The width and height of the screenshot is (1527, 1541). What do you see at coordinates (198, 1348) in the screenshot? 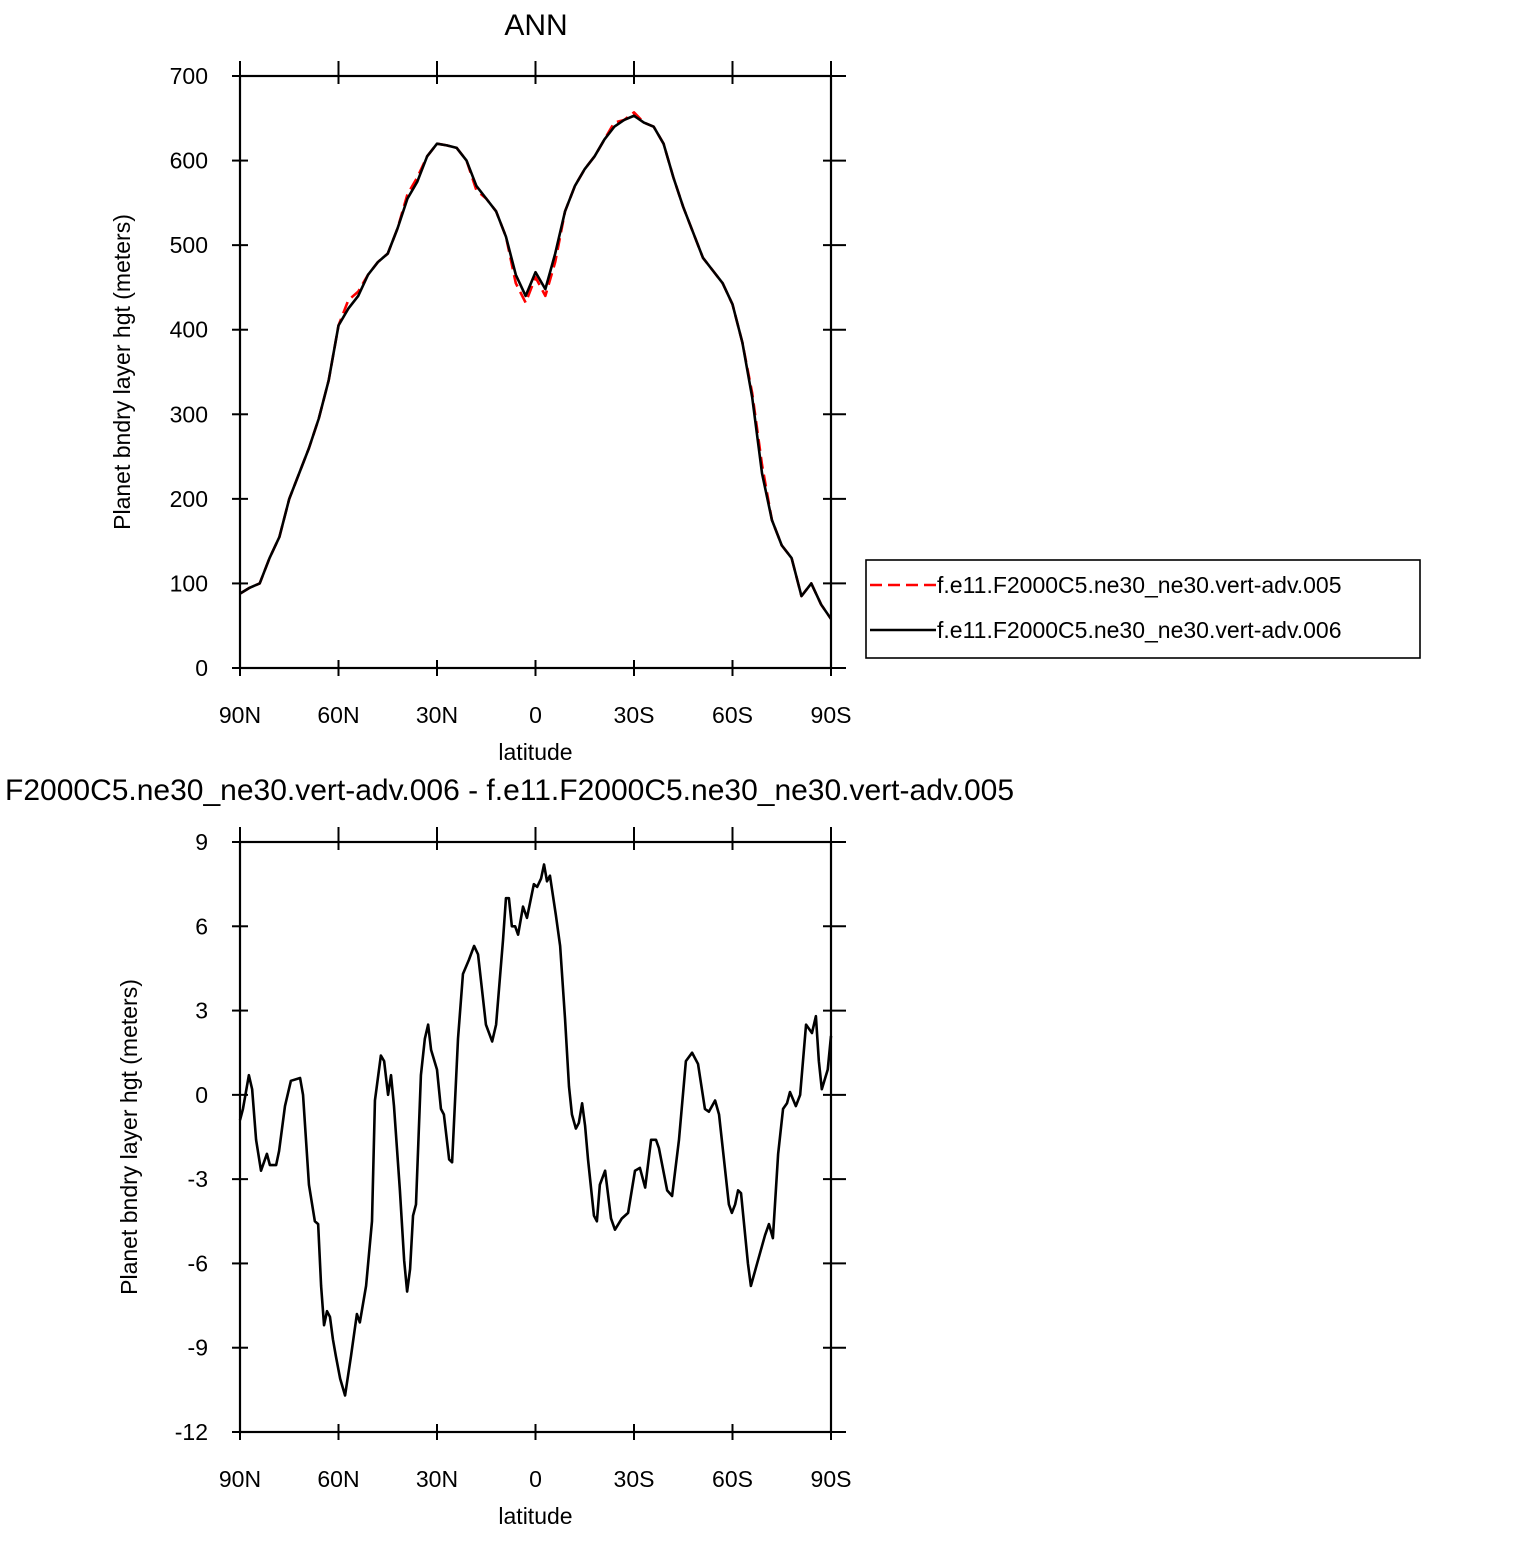
I see `y-tick-label: -9` at bounding box center [198, 1348].